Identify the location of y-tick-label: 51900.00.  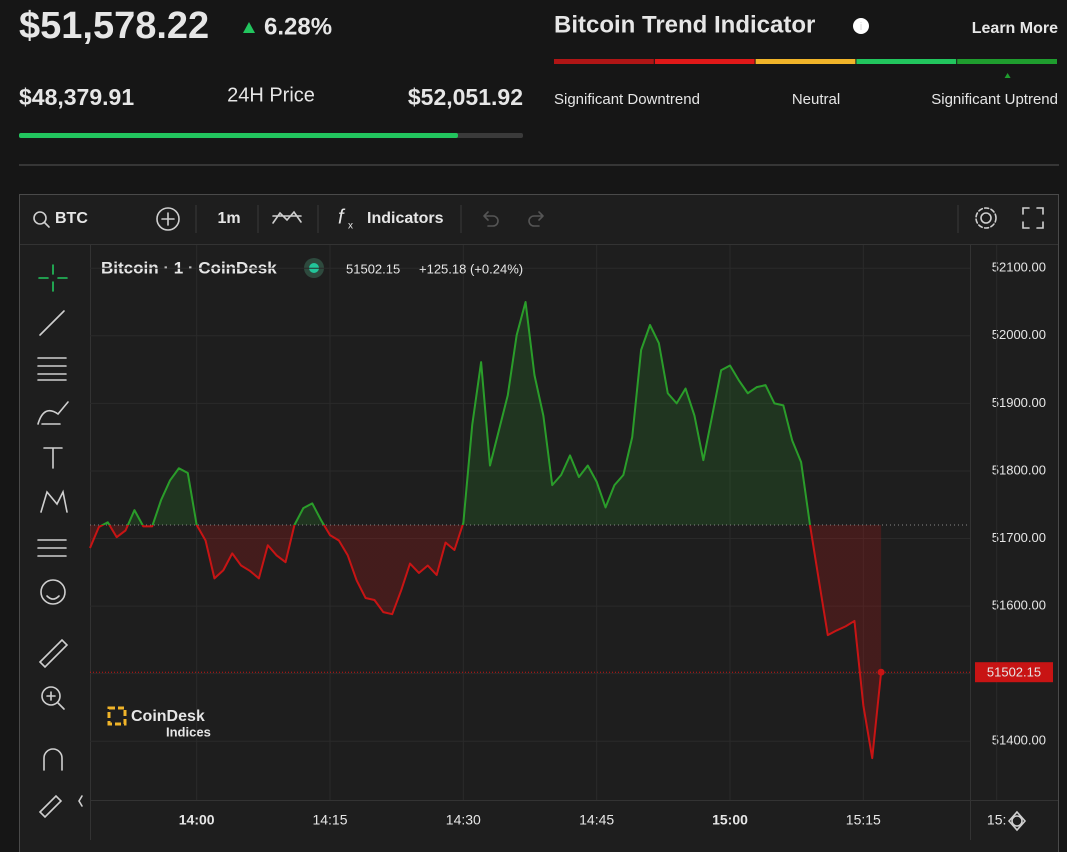
(1019, 402).